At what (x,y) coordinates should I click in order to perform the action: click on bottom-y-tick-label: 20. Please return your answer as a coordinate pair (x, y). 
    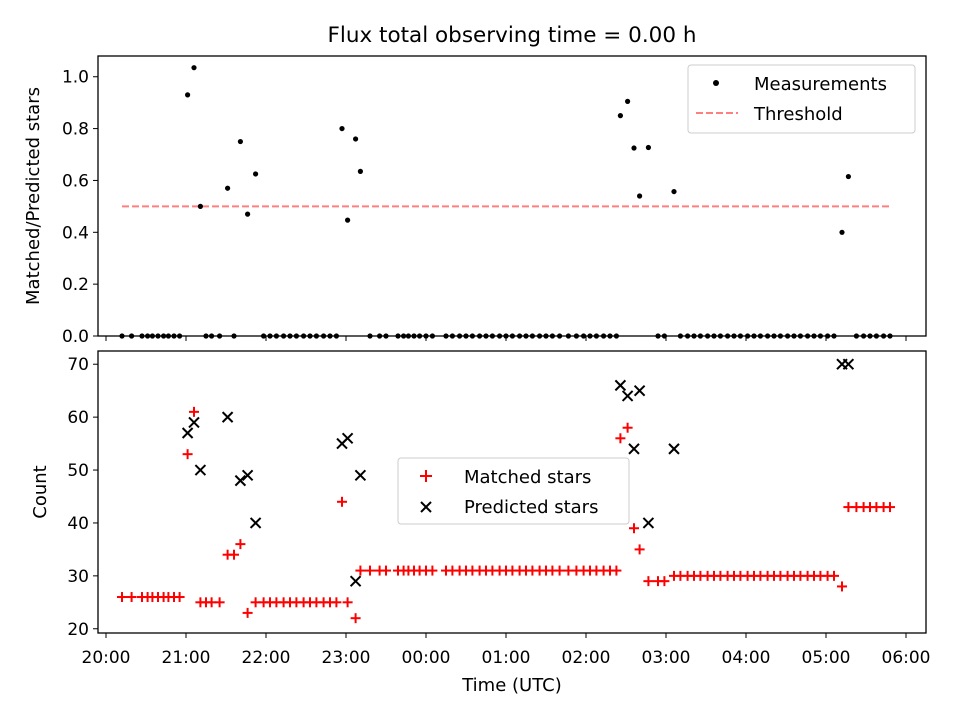
    Looking at the image, I should click on (78, 630).